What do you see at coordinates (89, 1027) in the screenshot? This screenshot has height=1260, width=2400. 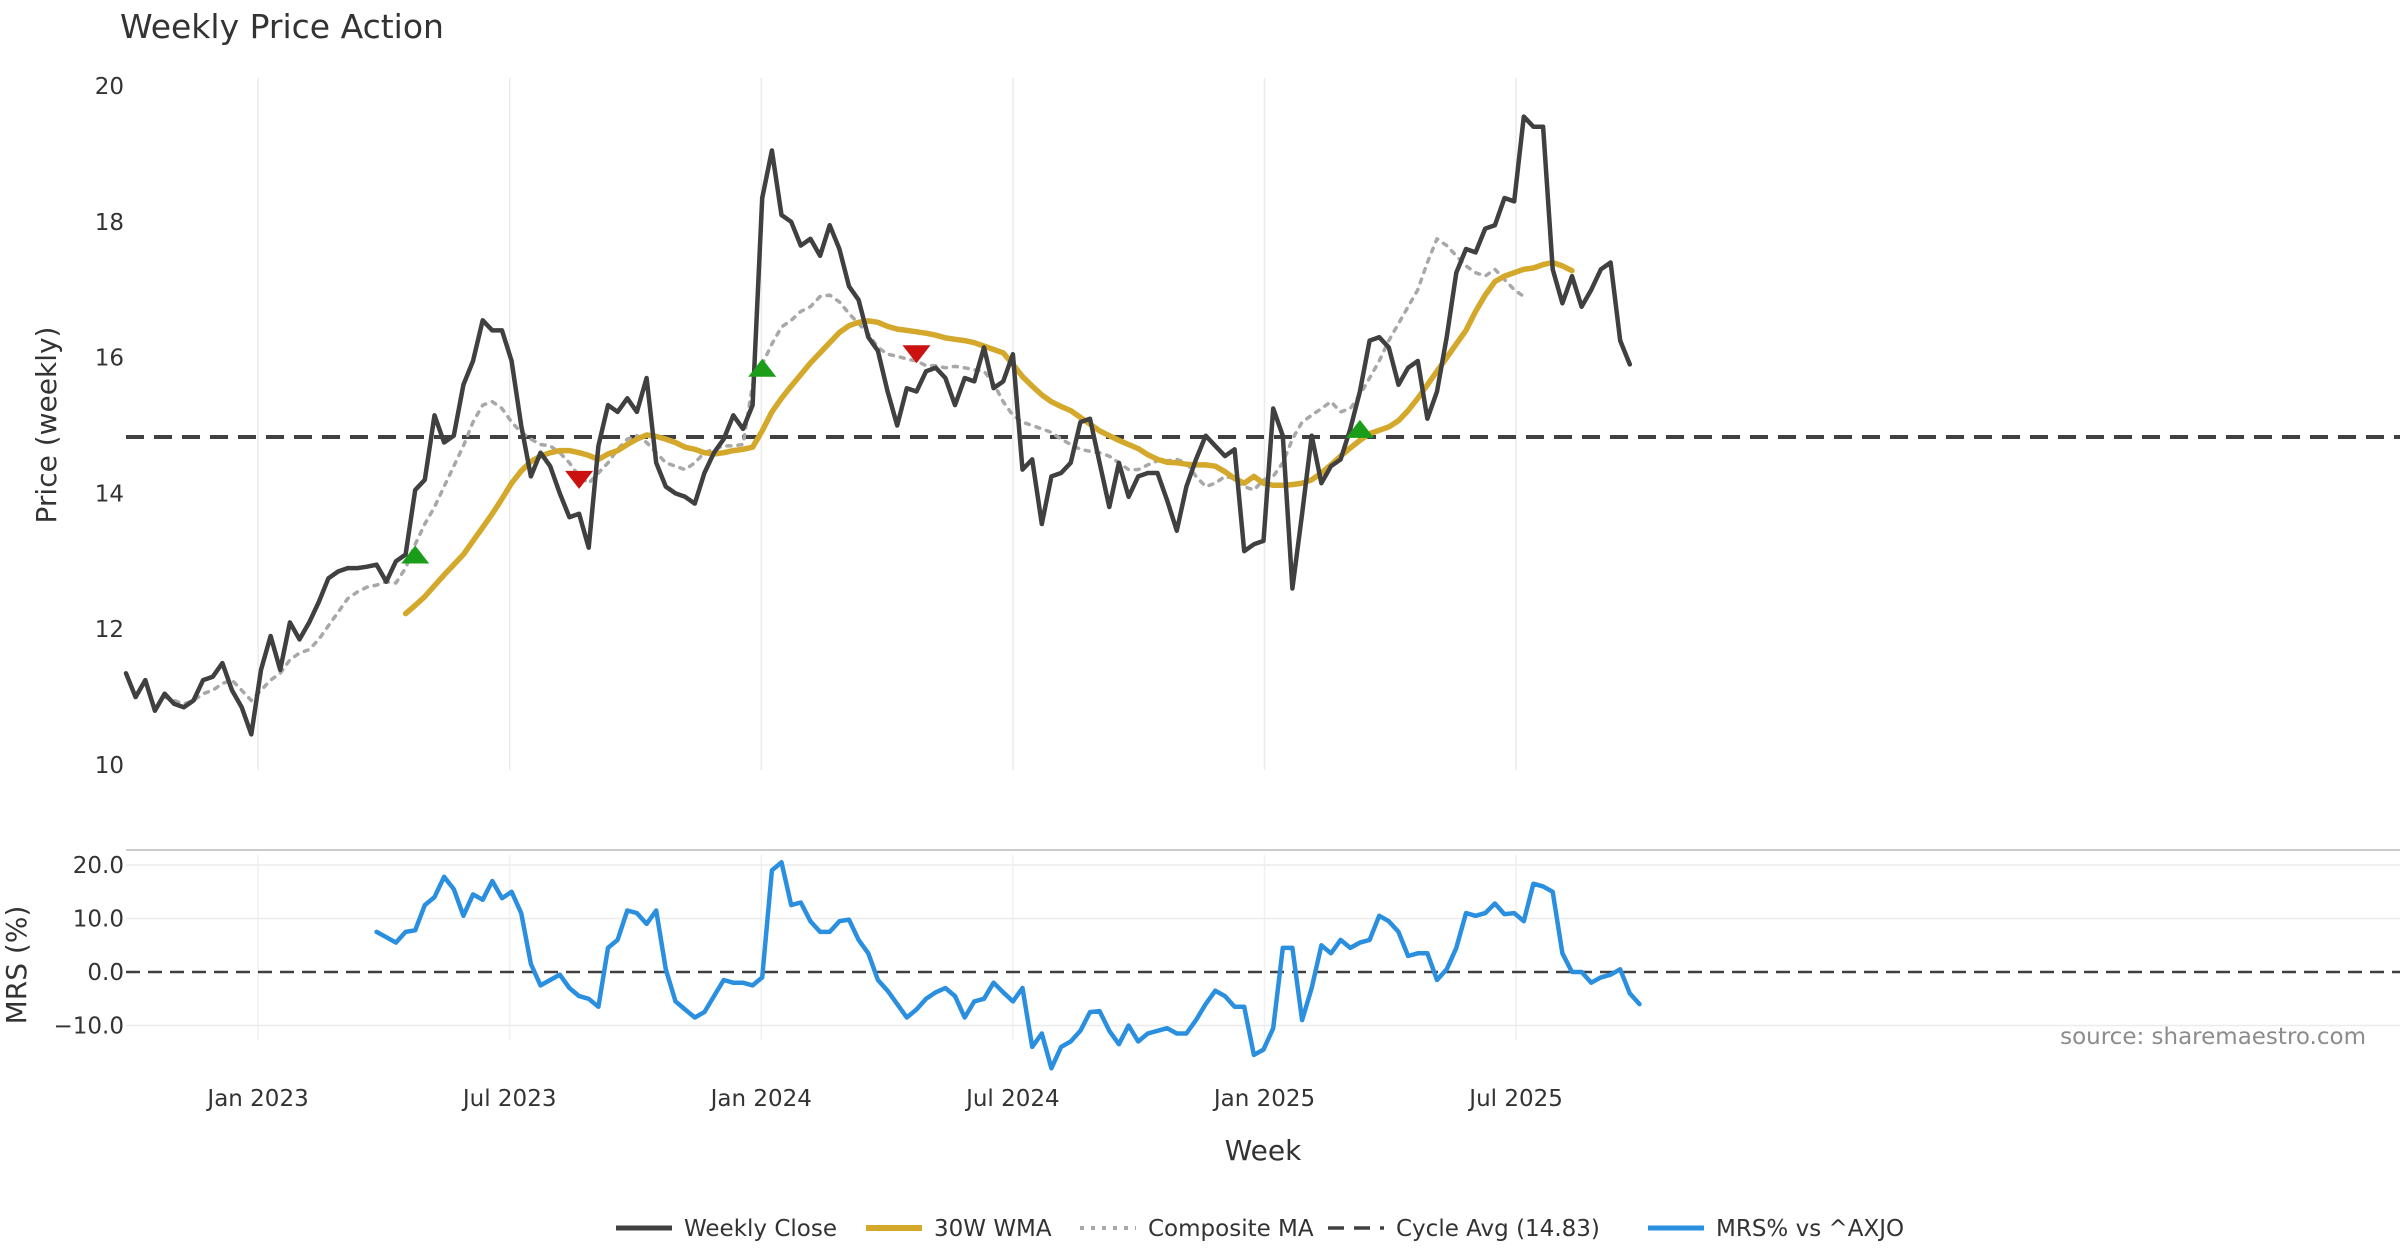 I see `mrs-y-tick: −10.0` at bounding box center [89, 1027].